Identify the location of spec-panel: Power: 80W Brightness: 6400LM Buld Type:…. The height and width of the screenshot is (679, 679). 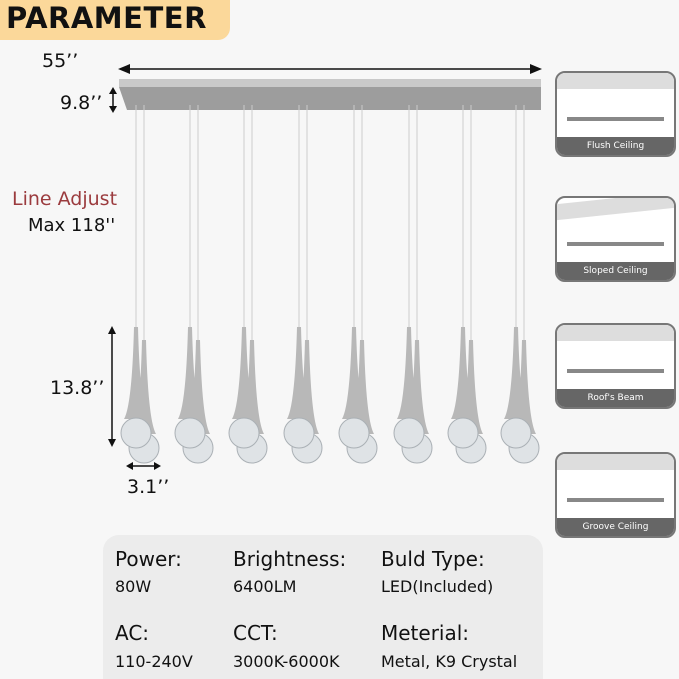
(323, 607).